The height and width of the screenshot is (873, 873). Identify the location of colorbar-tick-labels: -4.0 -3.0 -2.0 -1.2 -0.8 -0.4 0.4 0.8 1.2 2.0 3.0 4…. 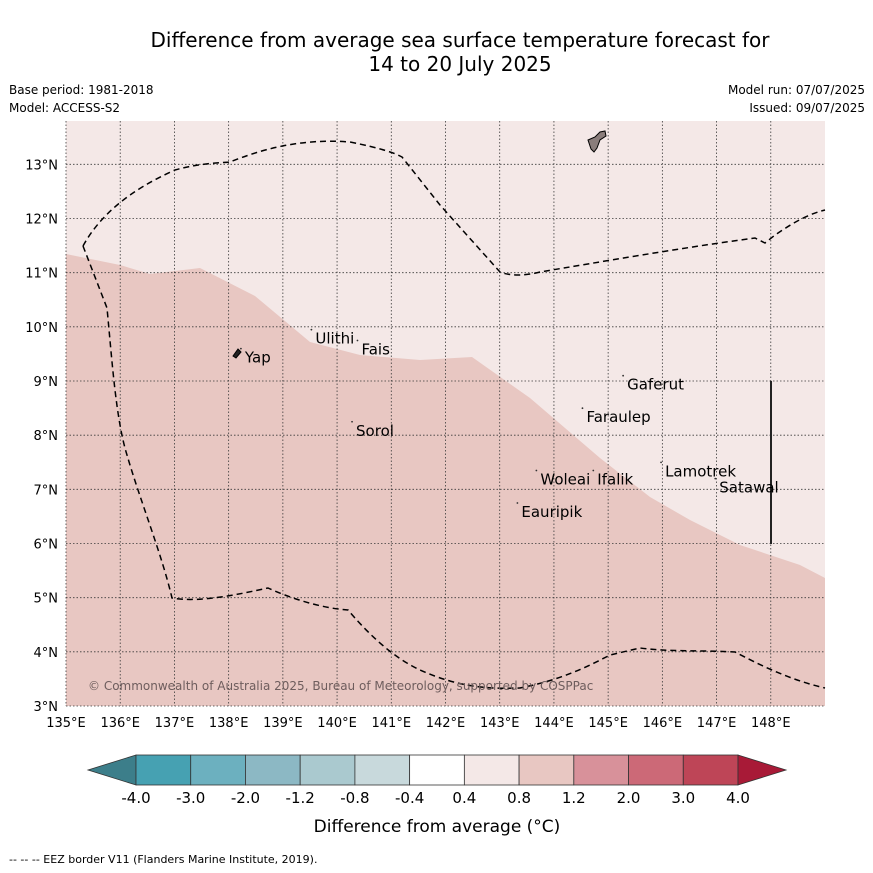
(435, 798).